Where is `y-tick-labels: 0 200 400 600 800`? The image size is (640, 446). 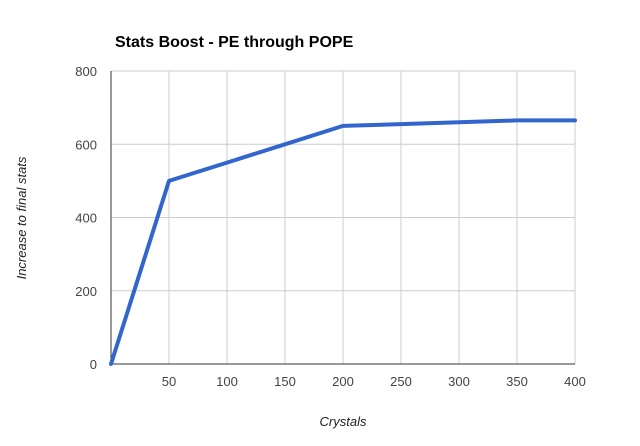
y-tick-labels: 0 200 400 600 800 is located at coordinates (86, 218).